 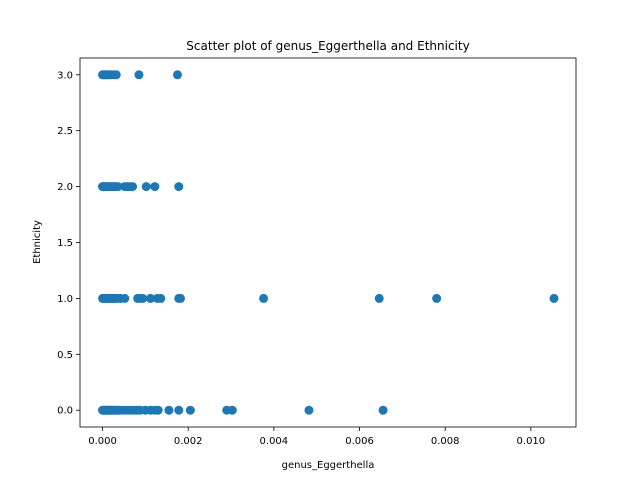 I want to click on y-tick-label: 1.5, so click(x=65, y=243).